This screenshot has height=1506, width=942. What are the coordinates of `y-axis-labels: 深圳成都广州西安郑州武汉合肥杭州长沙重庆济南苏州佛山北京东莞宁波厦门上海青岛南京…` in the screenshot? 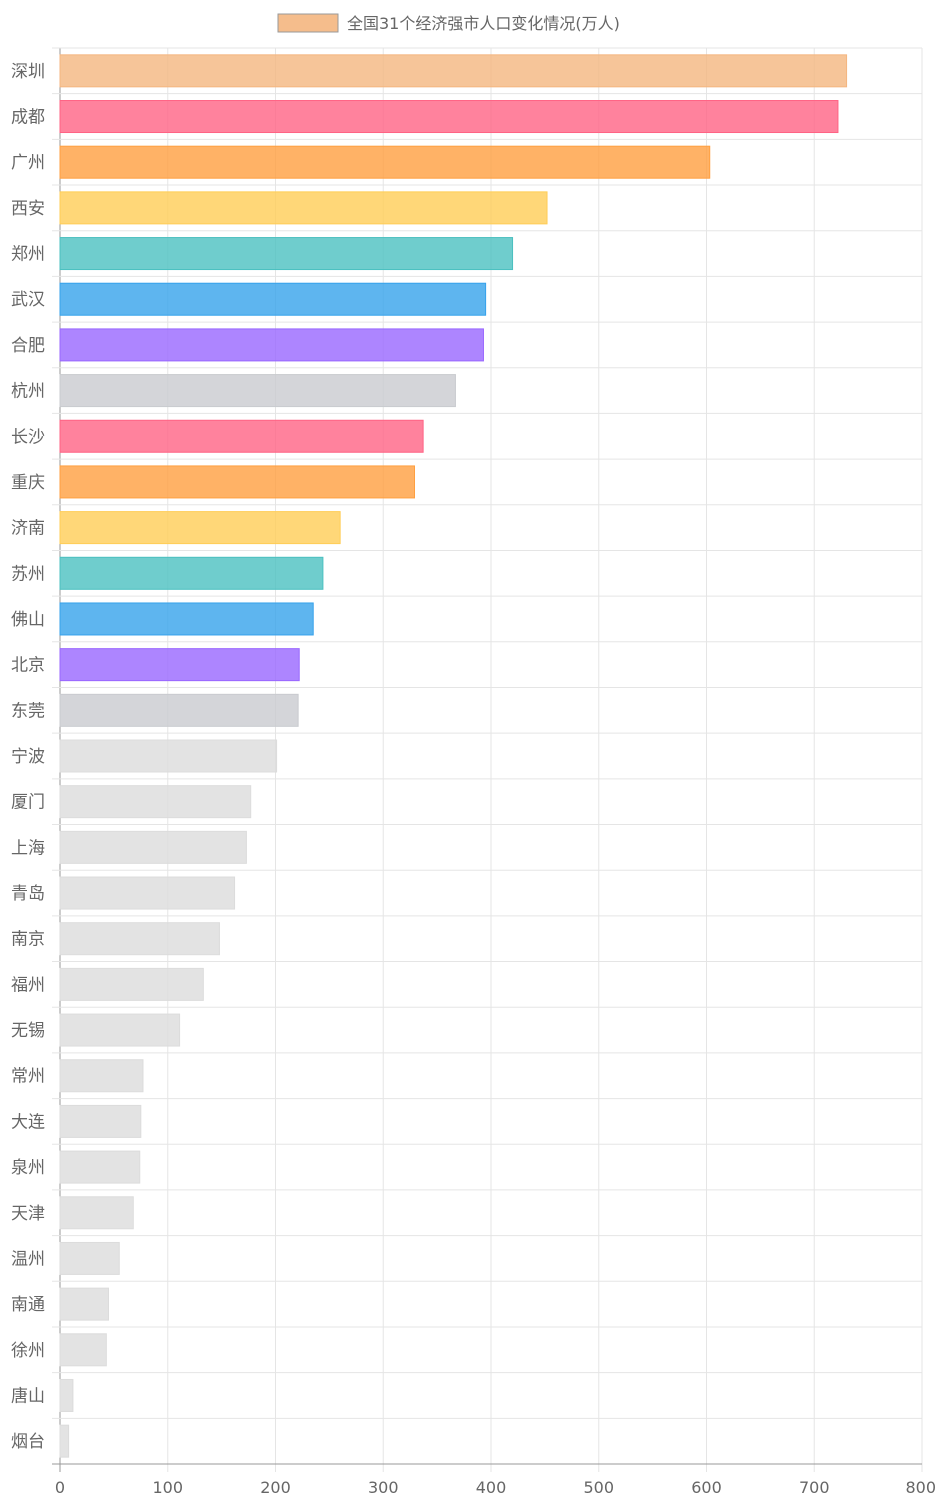 It's located at (28, 757).